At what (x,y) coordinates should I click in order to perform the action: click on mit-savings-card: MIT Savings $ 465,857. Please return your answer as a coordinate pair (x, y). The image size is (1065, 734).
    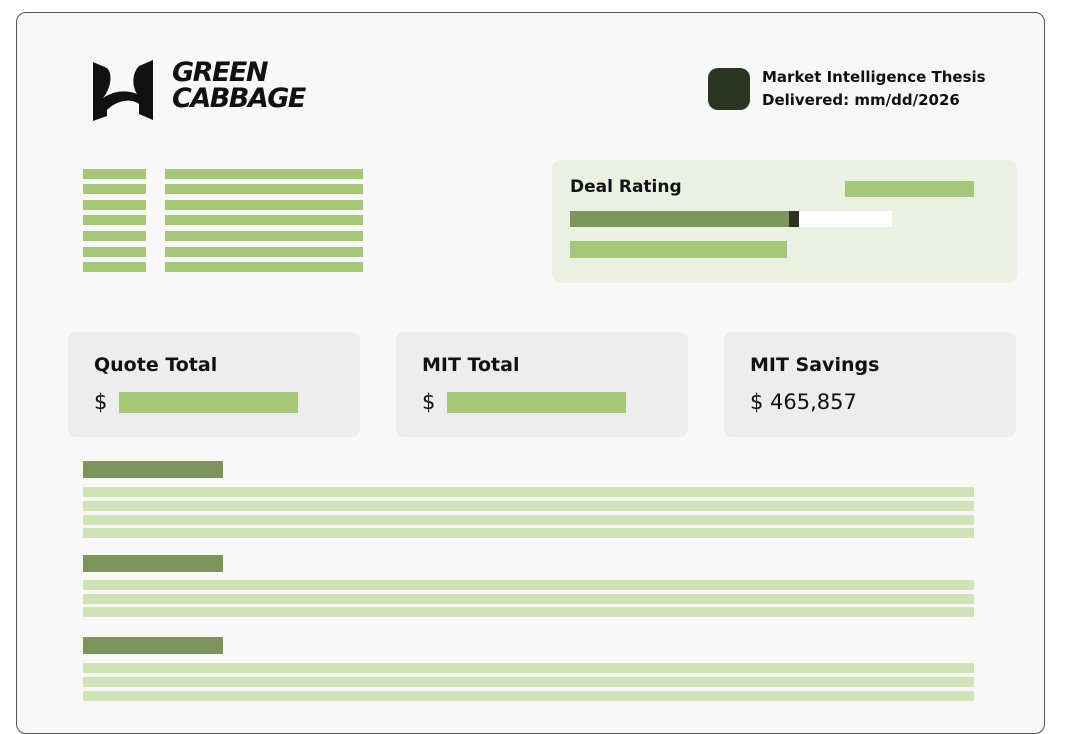
    Looking at the image, I should click on (870, 384).